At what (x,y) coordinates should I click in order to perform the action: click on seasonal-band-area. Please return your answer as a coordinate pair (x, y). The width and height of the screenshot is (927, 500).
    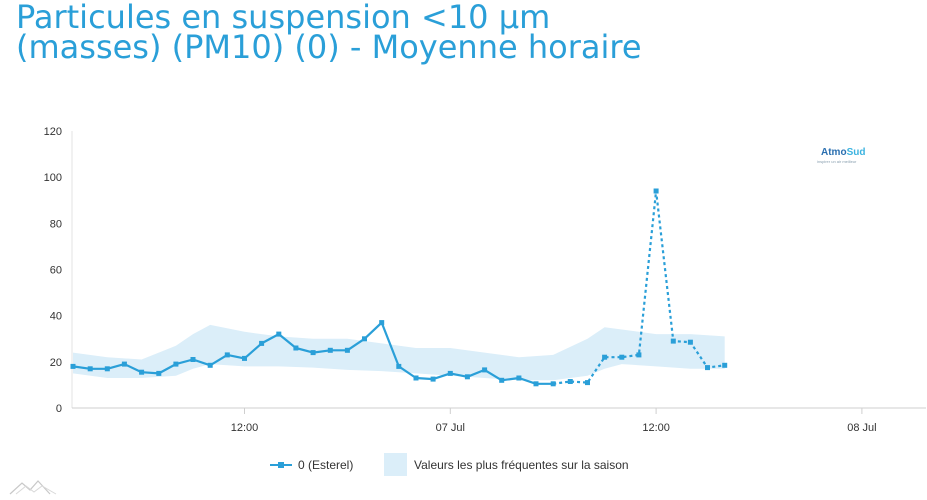
    Looking at the image, I should click on (399, 352).